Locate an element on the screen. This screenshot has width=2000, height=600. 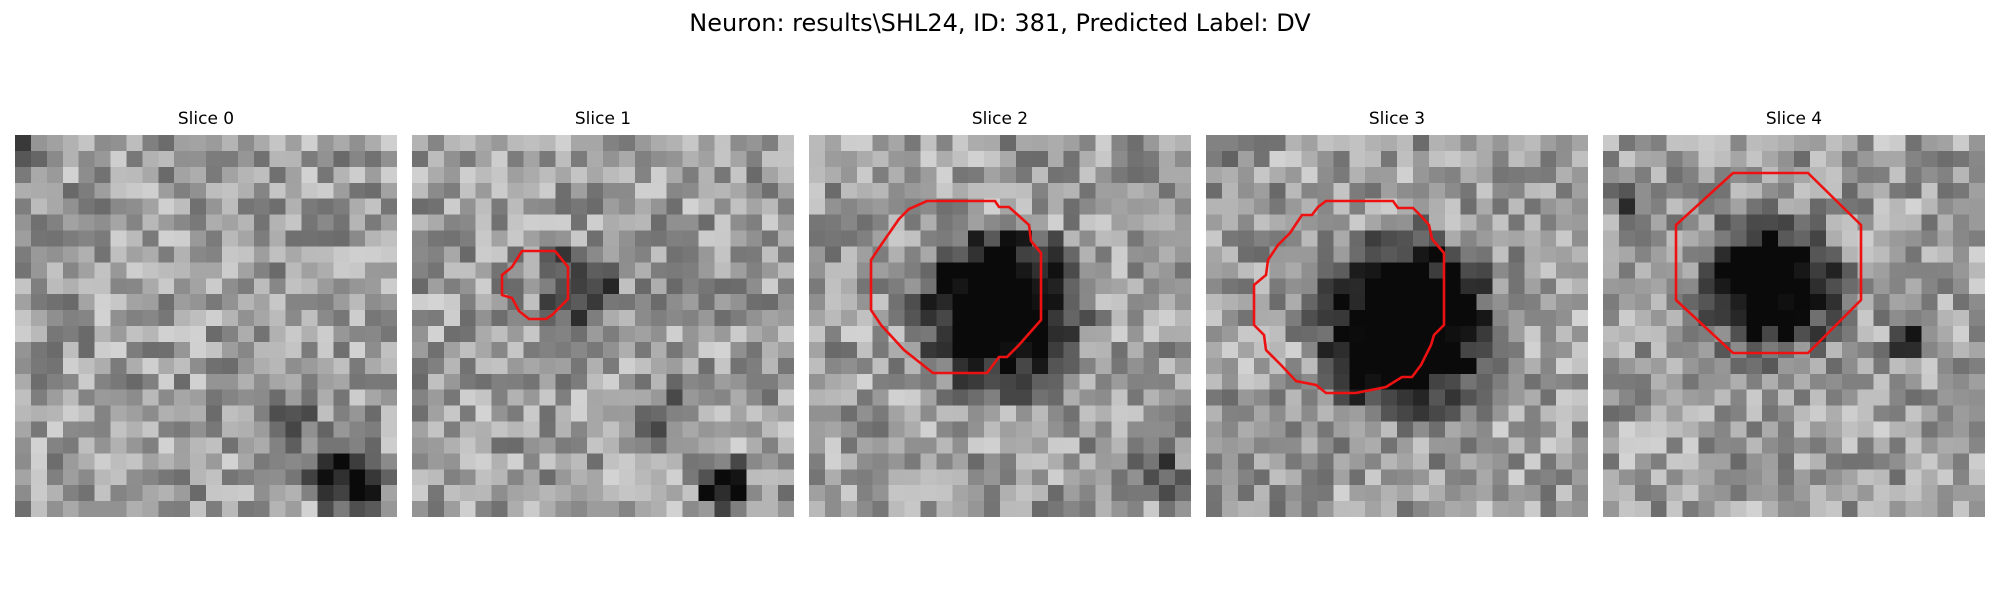
slice-title: Slice 2 is located at coordinates (1000, 119).